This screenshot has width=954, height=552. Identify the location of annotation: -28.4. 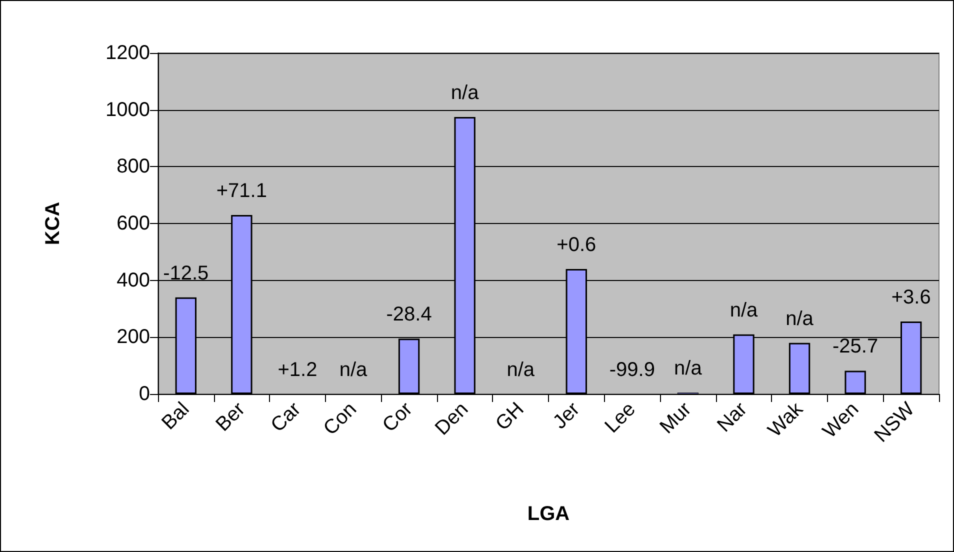
(409, 315).